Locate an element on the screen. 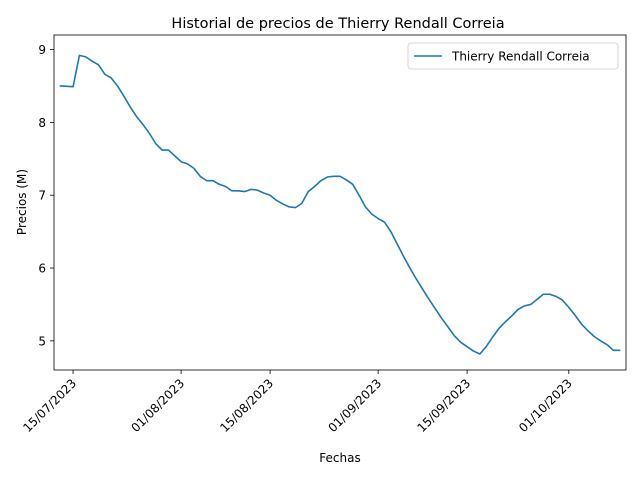 The height and width of the screenshot is (480, 640). legend: Thierry Rendall Correia is located at coordinates (513, 56).